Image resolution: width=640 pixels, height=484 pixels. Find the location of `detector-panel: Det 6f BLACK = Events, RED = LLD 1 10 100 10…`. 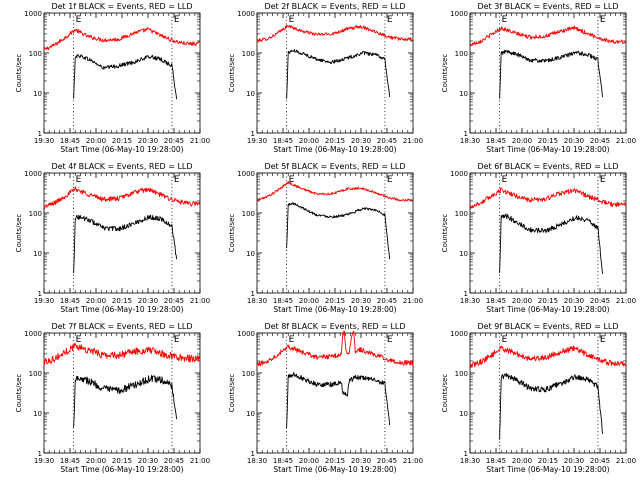

detector-panel: Det 6f BLACK = Events, RED = LLD 1 10 100 10… is located at coordinates (538, 238).